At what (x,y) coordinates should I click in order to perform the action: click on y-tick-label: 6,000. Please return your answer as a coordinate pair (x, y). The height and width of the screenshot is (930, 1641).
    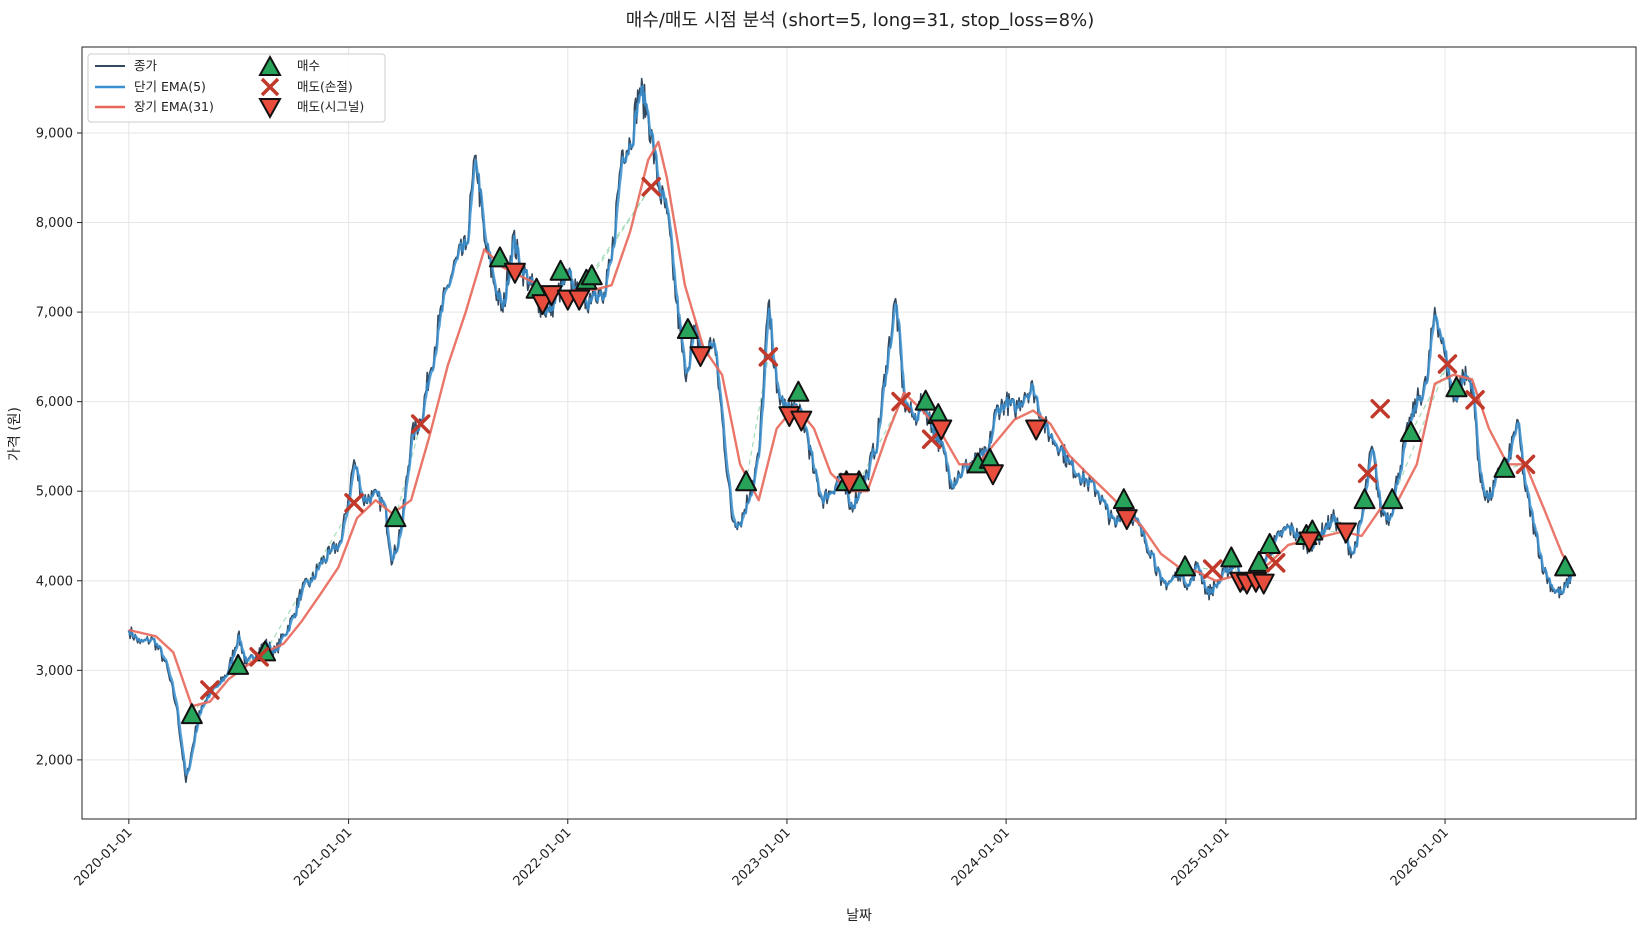
    Looking at the image, I should click on (54, 402).